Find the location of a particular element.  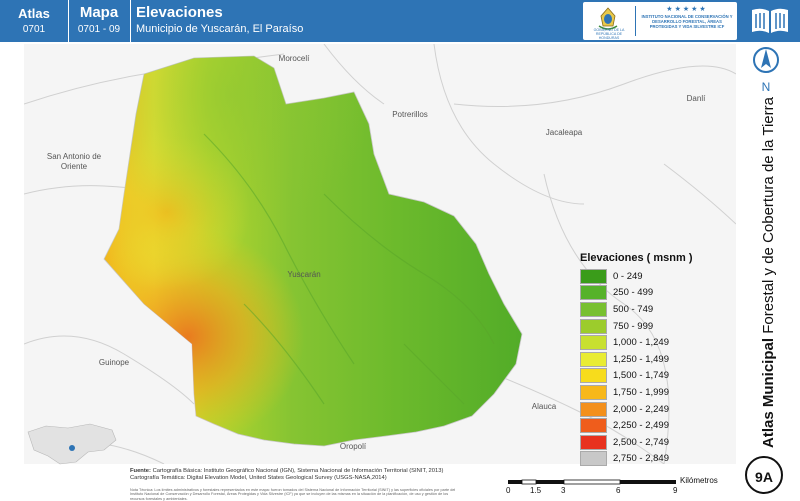

legend-row: 1,500 - 1,749 is located at coordinates (655, 376).